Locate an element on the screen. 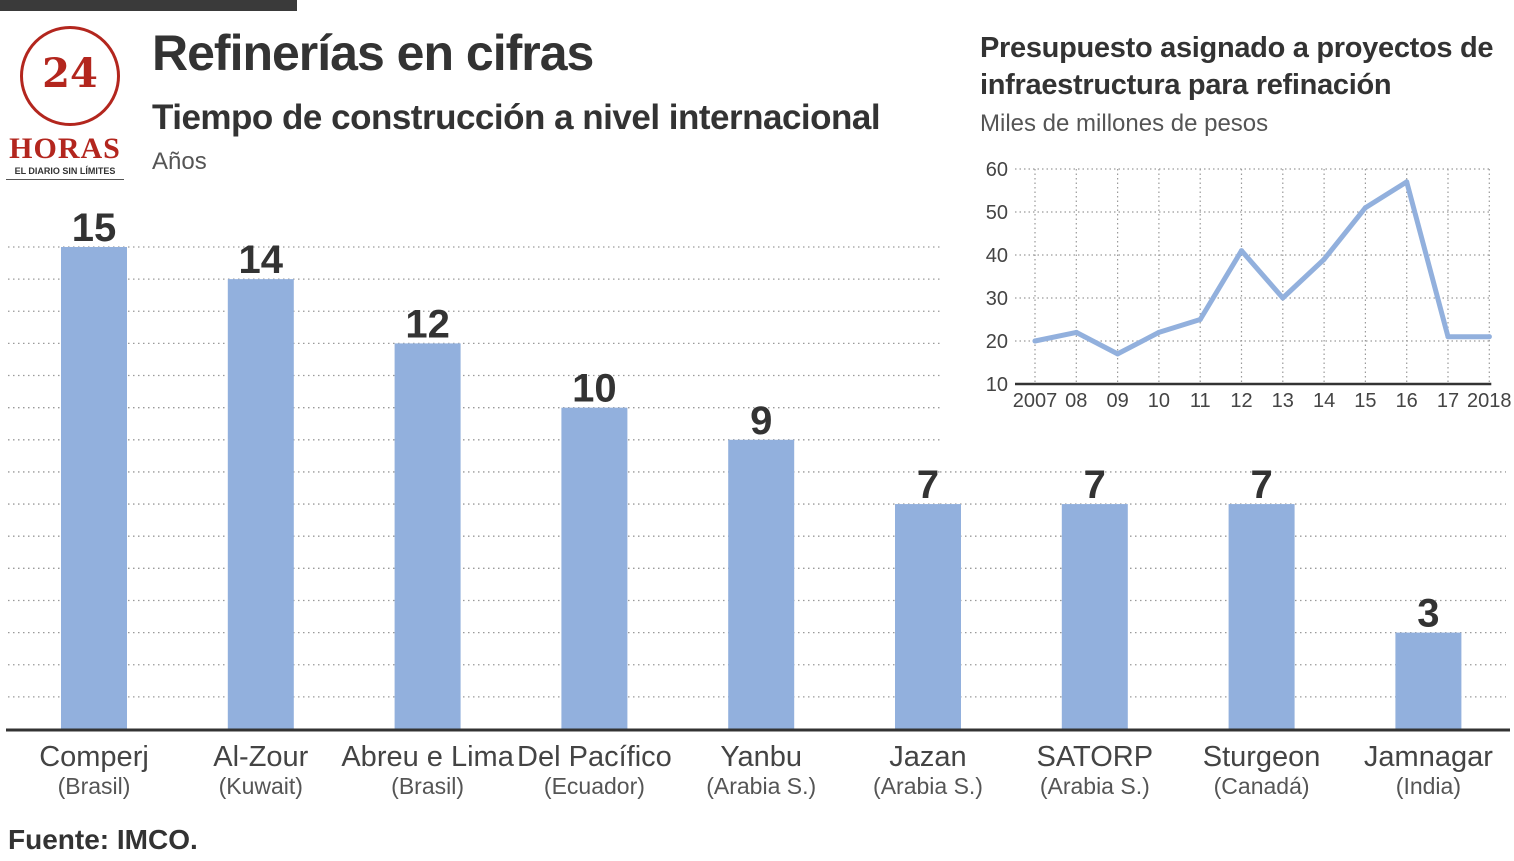 This screenshot has height=861, width=1514. logo-circle is located at coordinates (70, 76).